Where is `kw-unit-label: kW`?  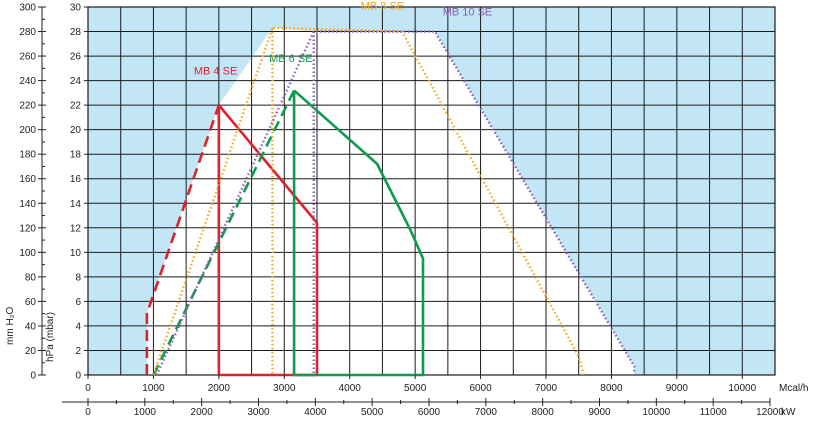
kw-unit-label: kW is located at coordinates (788, 412).